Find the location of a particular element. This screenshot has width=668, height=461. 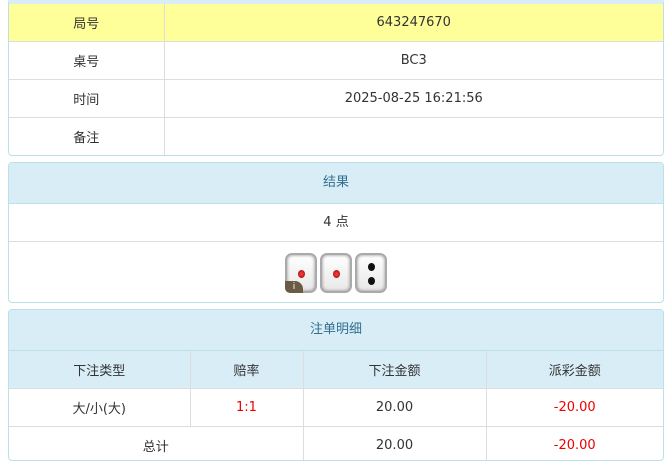

odds: 1:1 is located at coordinates (246, 407).